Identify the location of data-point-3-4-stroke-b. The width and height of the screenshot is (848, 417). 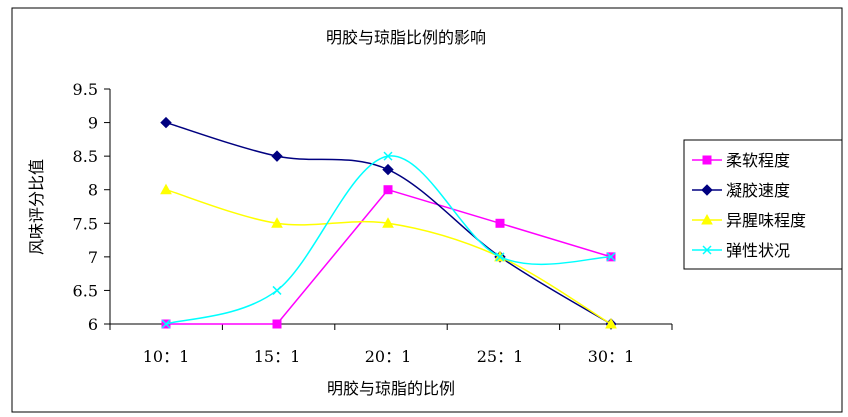
(611, 257).